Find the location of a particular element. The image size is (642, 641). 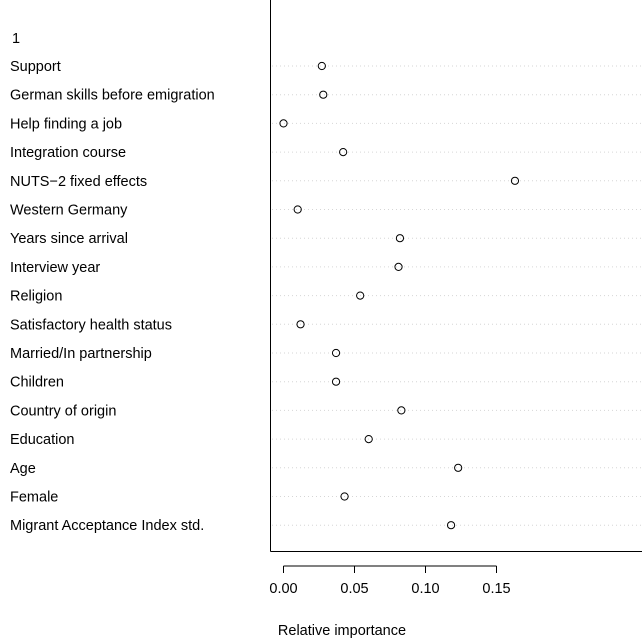

category-label: NUTS−2 fixed effects is located at coordinates (78, 182).